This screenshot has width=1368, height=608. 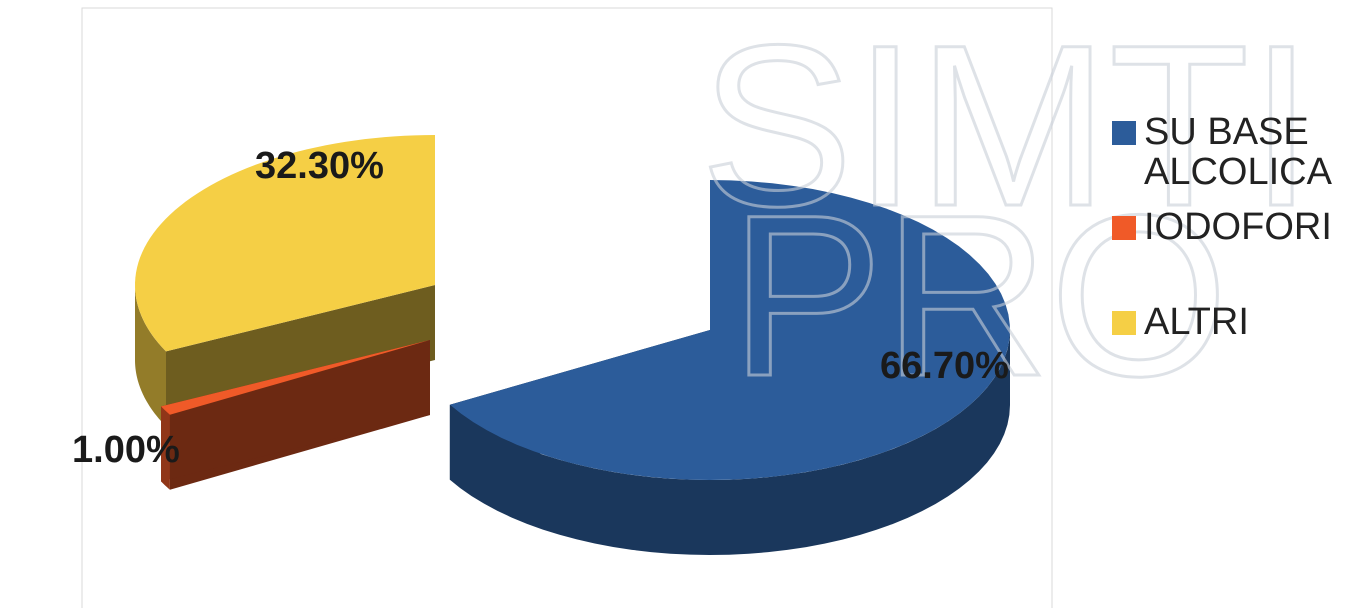 I want to click on value-label: 32.30%, so click(x=319, y=166).